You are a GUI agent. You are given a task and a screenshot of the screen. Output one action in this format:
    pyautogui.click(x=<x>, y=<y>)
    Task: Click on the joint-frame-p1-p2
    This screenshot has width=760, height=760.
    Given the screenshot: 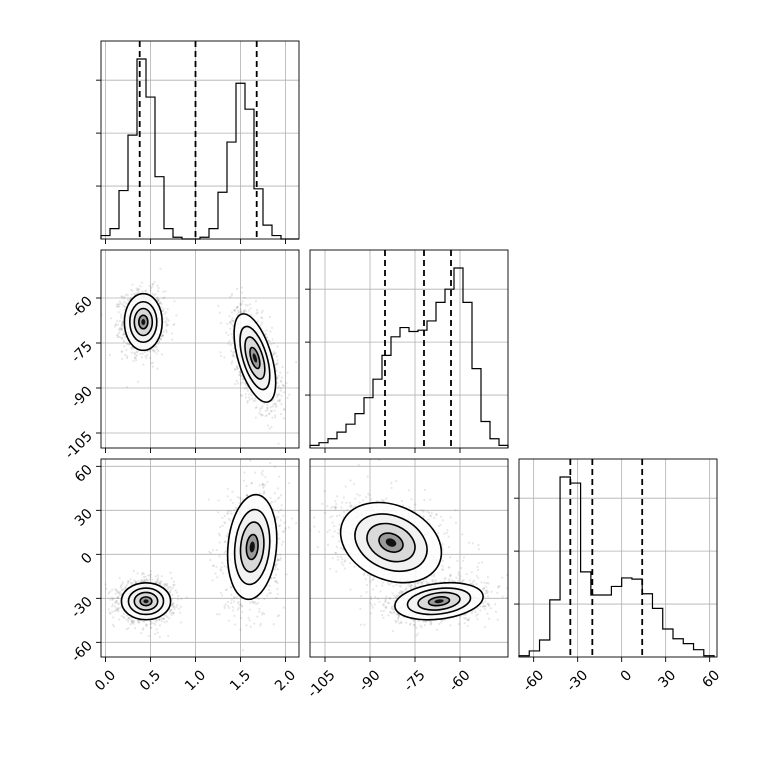 What is the action you would take?
    pyautogui.click(x=409, y=558)
    